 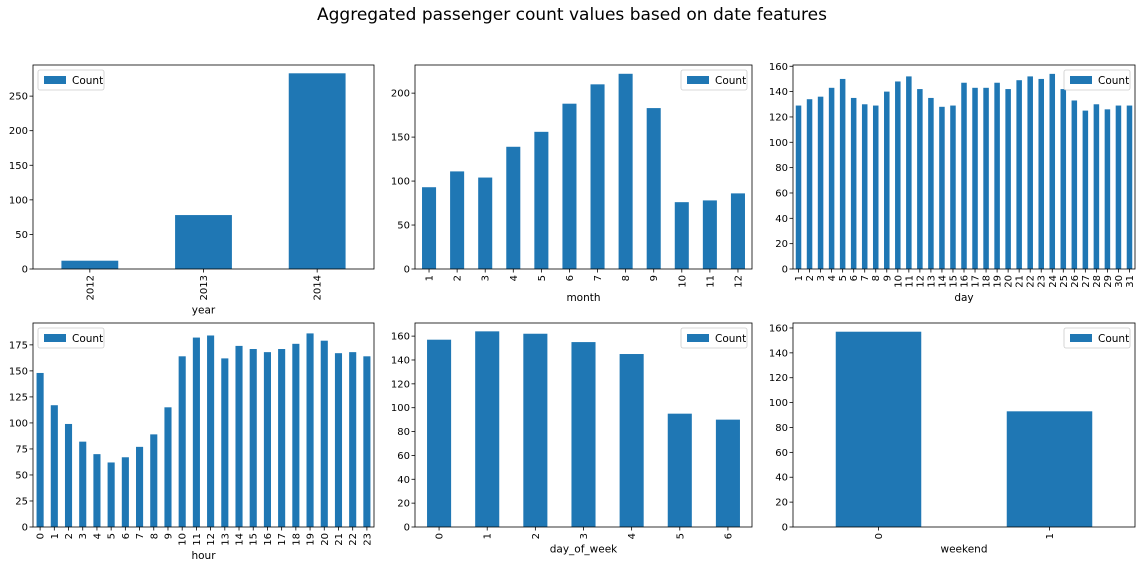 What do you see at coordinates (18, 345) in the screenshot?
I see `y-tick-label: 175` at bounding box center [18, 345].